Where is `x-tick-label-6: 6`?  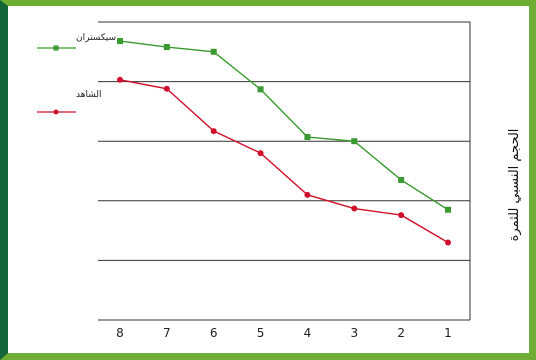
x-tick-label-6: 6 is located at coordinates (214, 333).